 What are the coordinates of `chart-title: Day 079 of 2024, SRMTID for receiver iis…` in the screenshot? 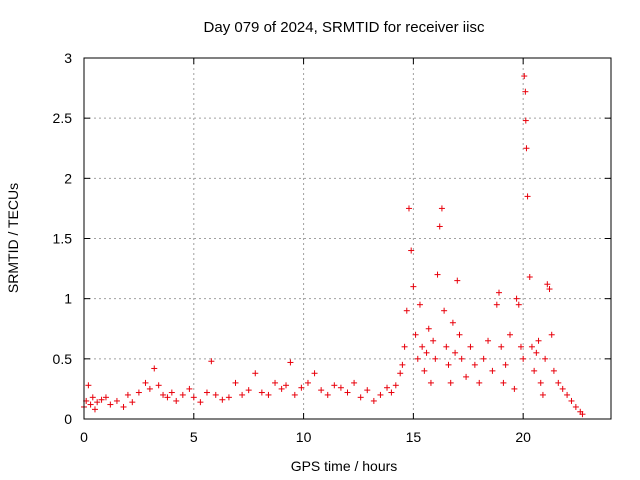 It's located at (344, 27).